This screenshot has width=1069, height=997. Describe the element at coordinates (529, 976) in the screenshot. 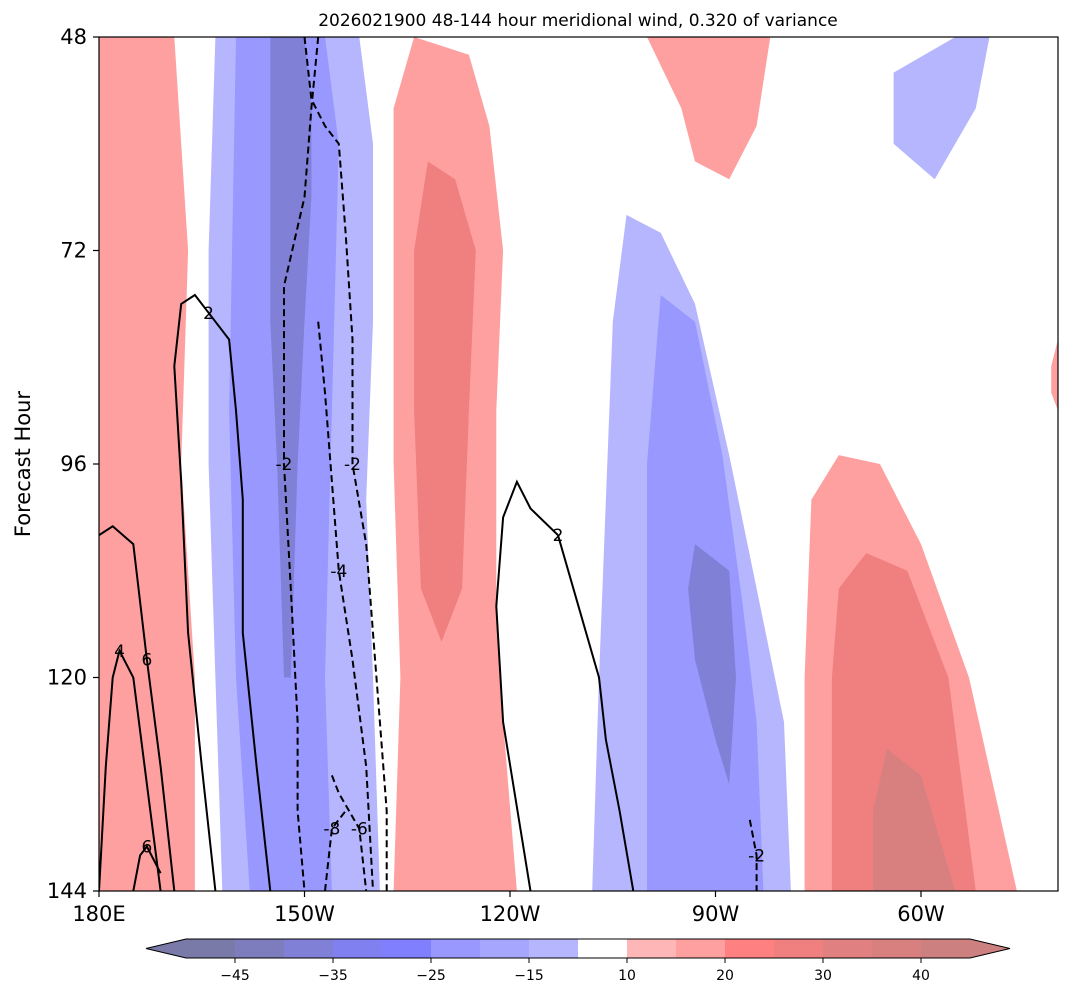

I see `colorbar-tick-label-3: −15` at that location.